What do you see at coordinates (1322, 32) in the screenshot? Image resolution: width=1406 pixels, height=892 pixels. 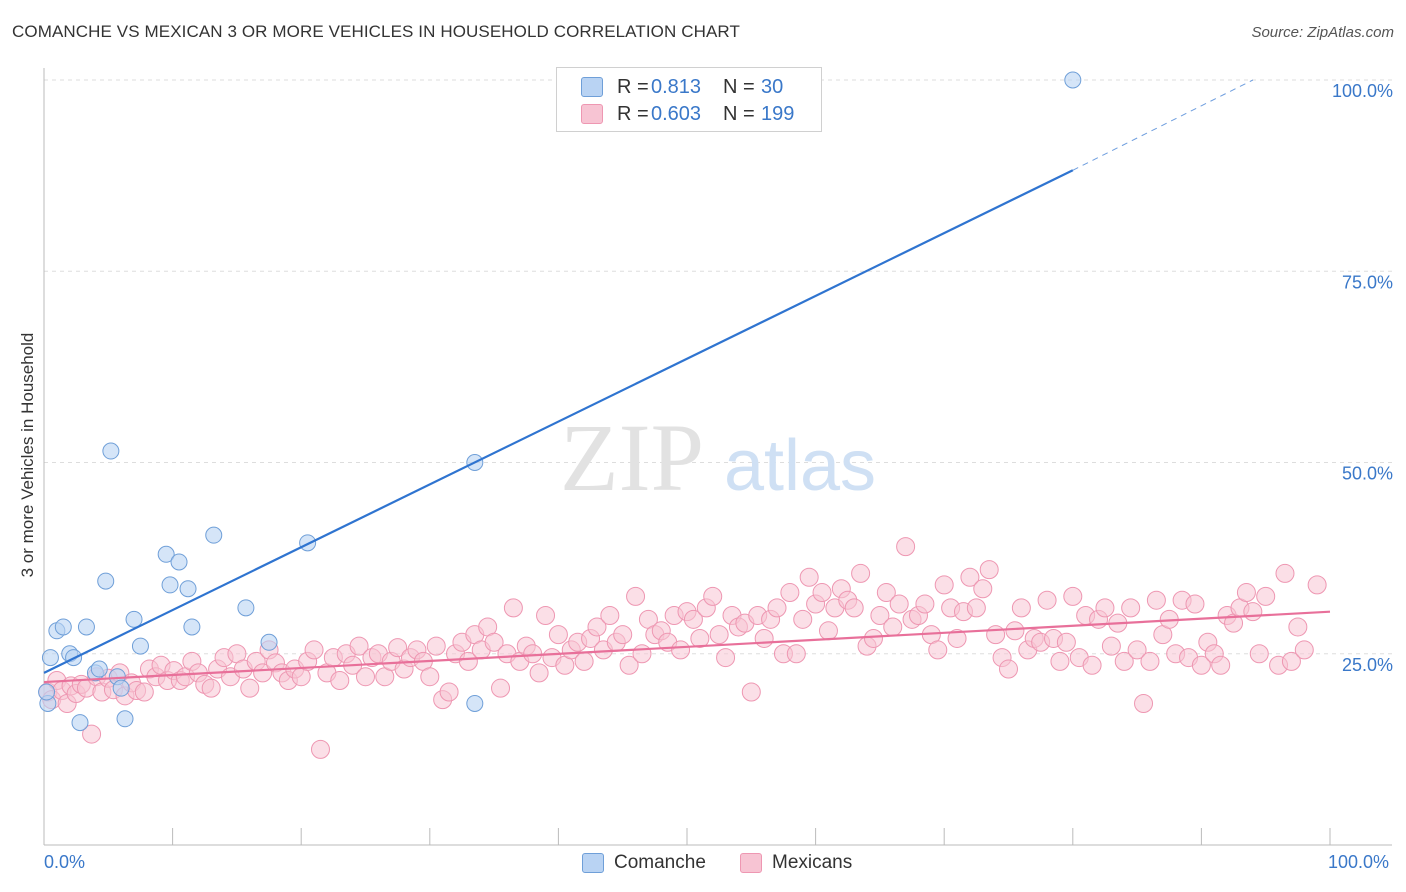 I see `source-label: Source: ZipAtlas.com` at bounding box center [1322, 32].